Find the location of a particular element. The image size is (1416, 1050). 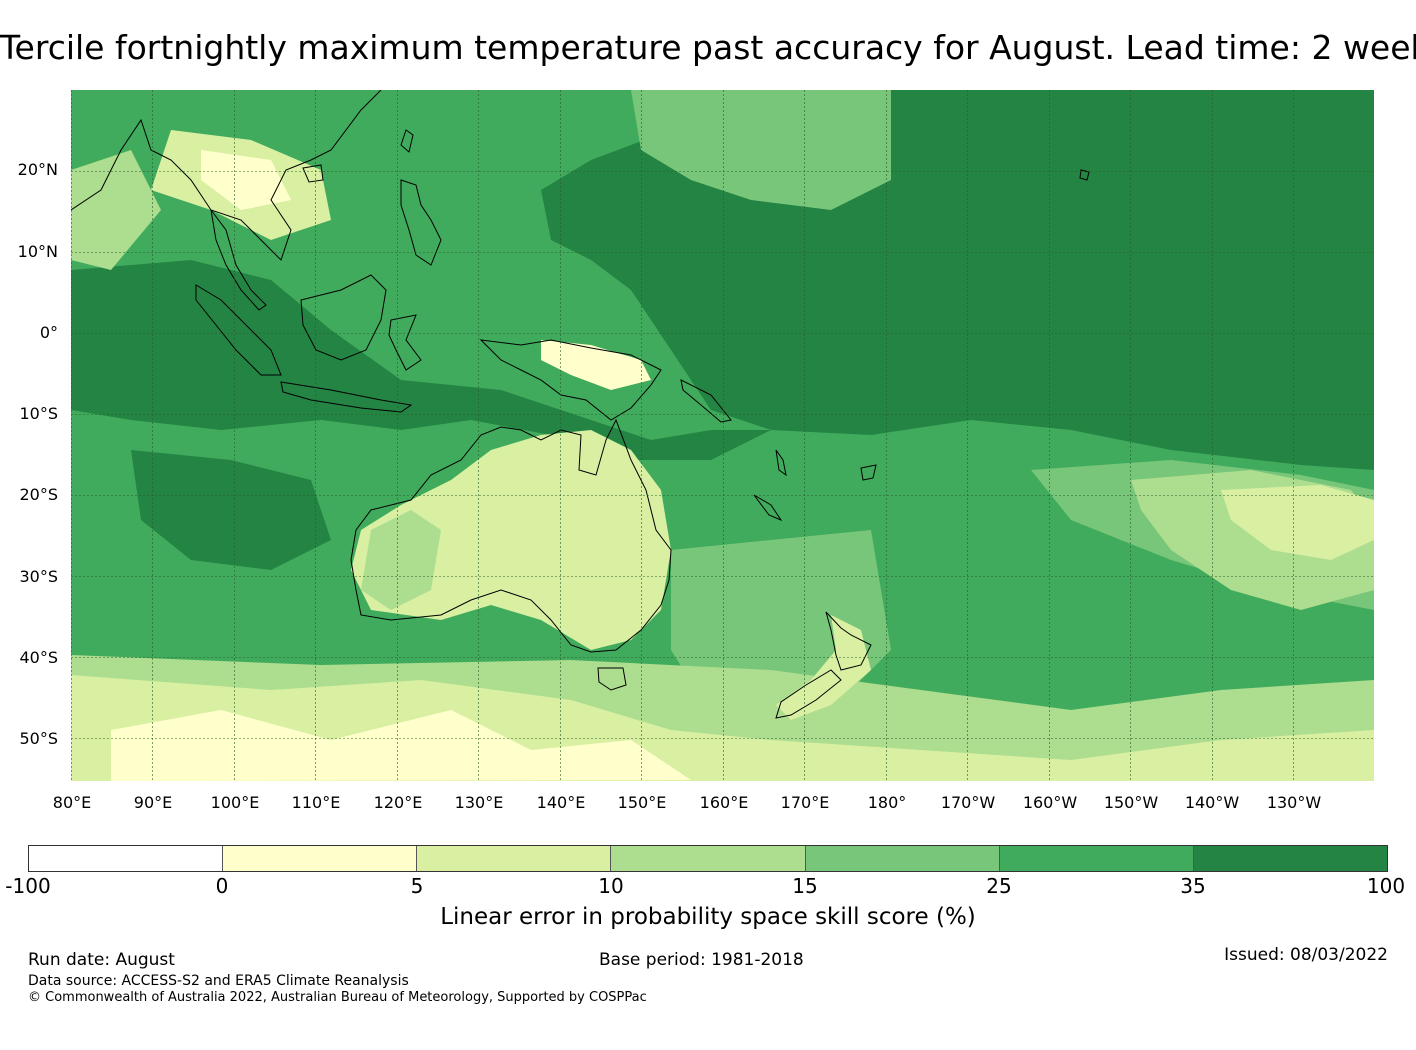

colorbar-tick: 25 is located at coordinates (999, 886).